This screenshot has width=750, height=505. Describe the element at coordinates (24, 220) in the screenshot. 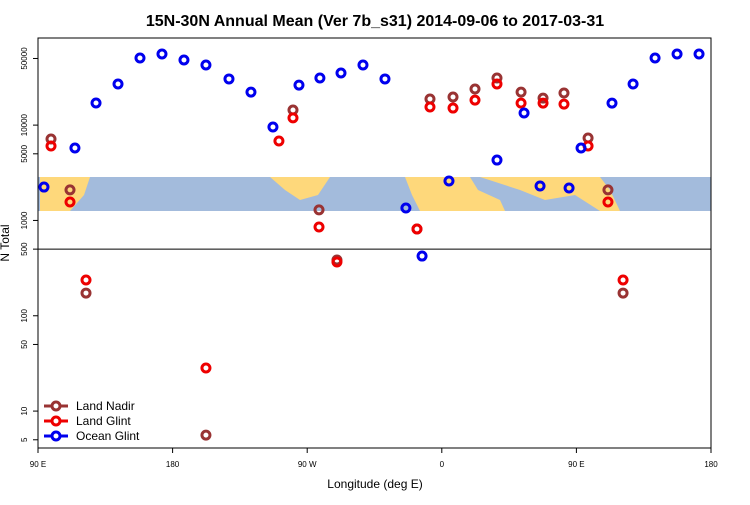

I see `y-tick-label: 1000` at that location.